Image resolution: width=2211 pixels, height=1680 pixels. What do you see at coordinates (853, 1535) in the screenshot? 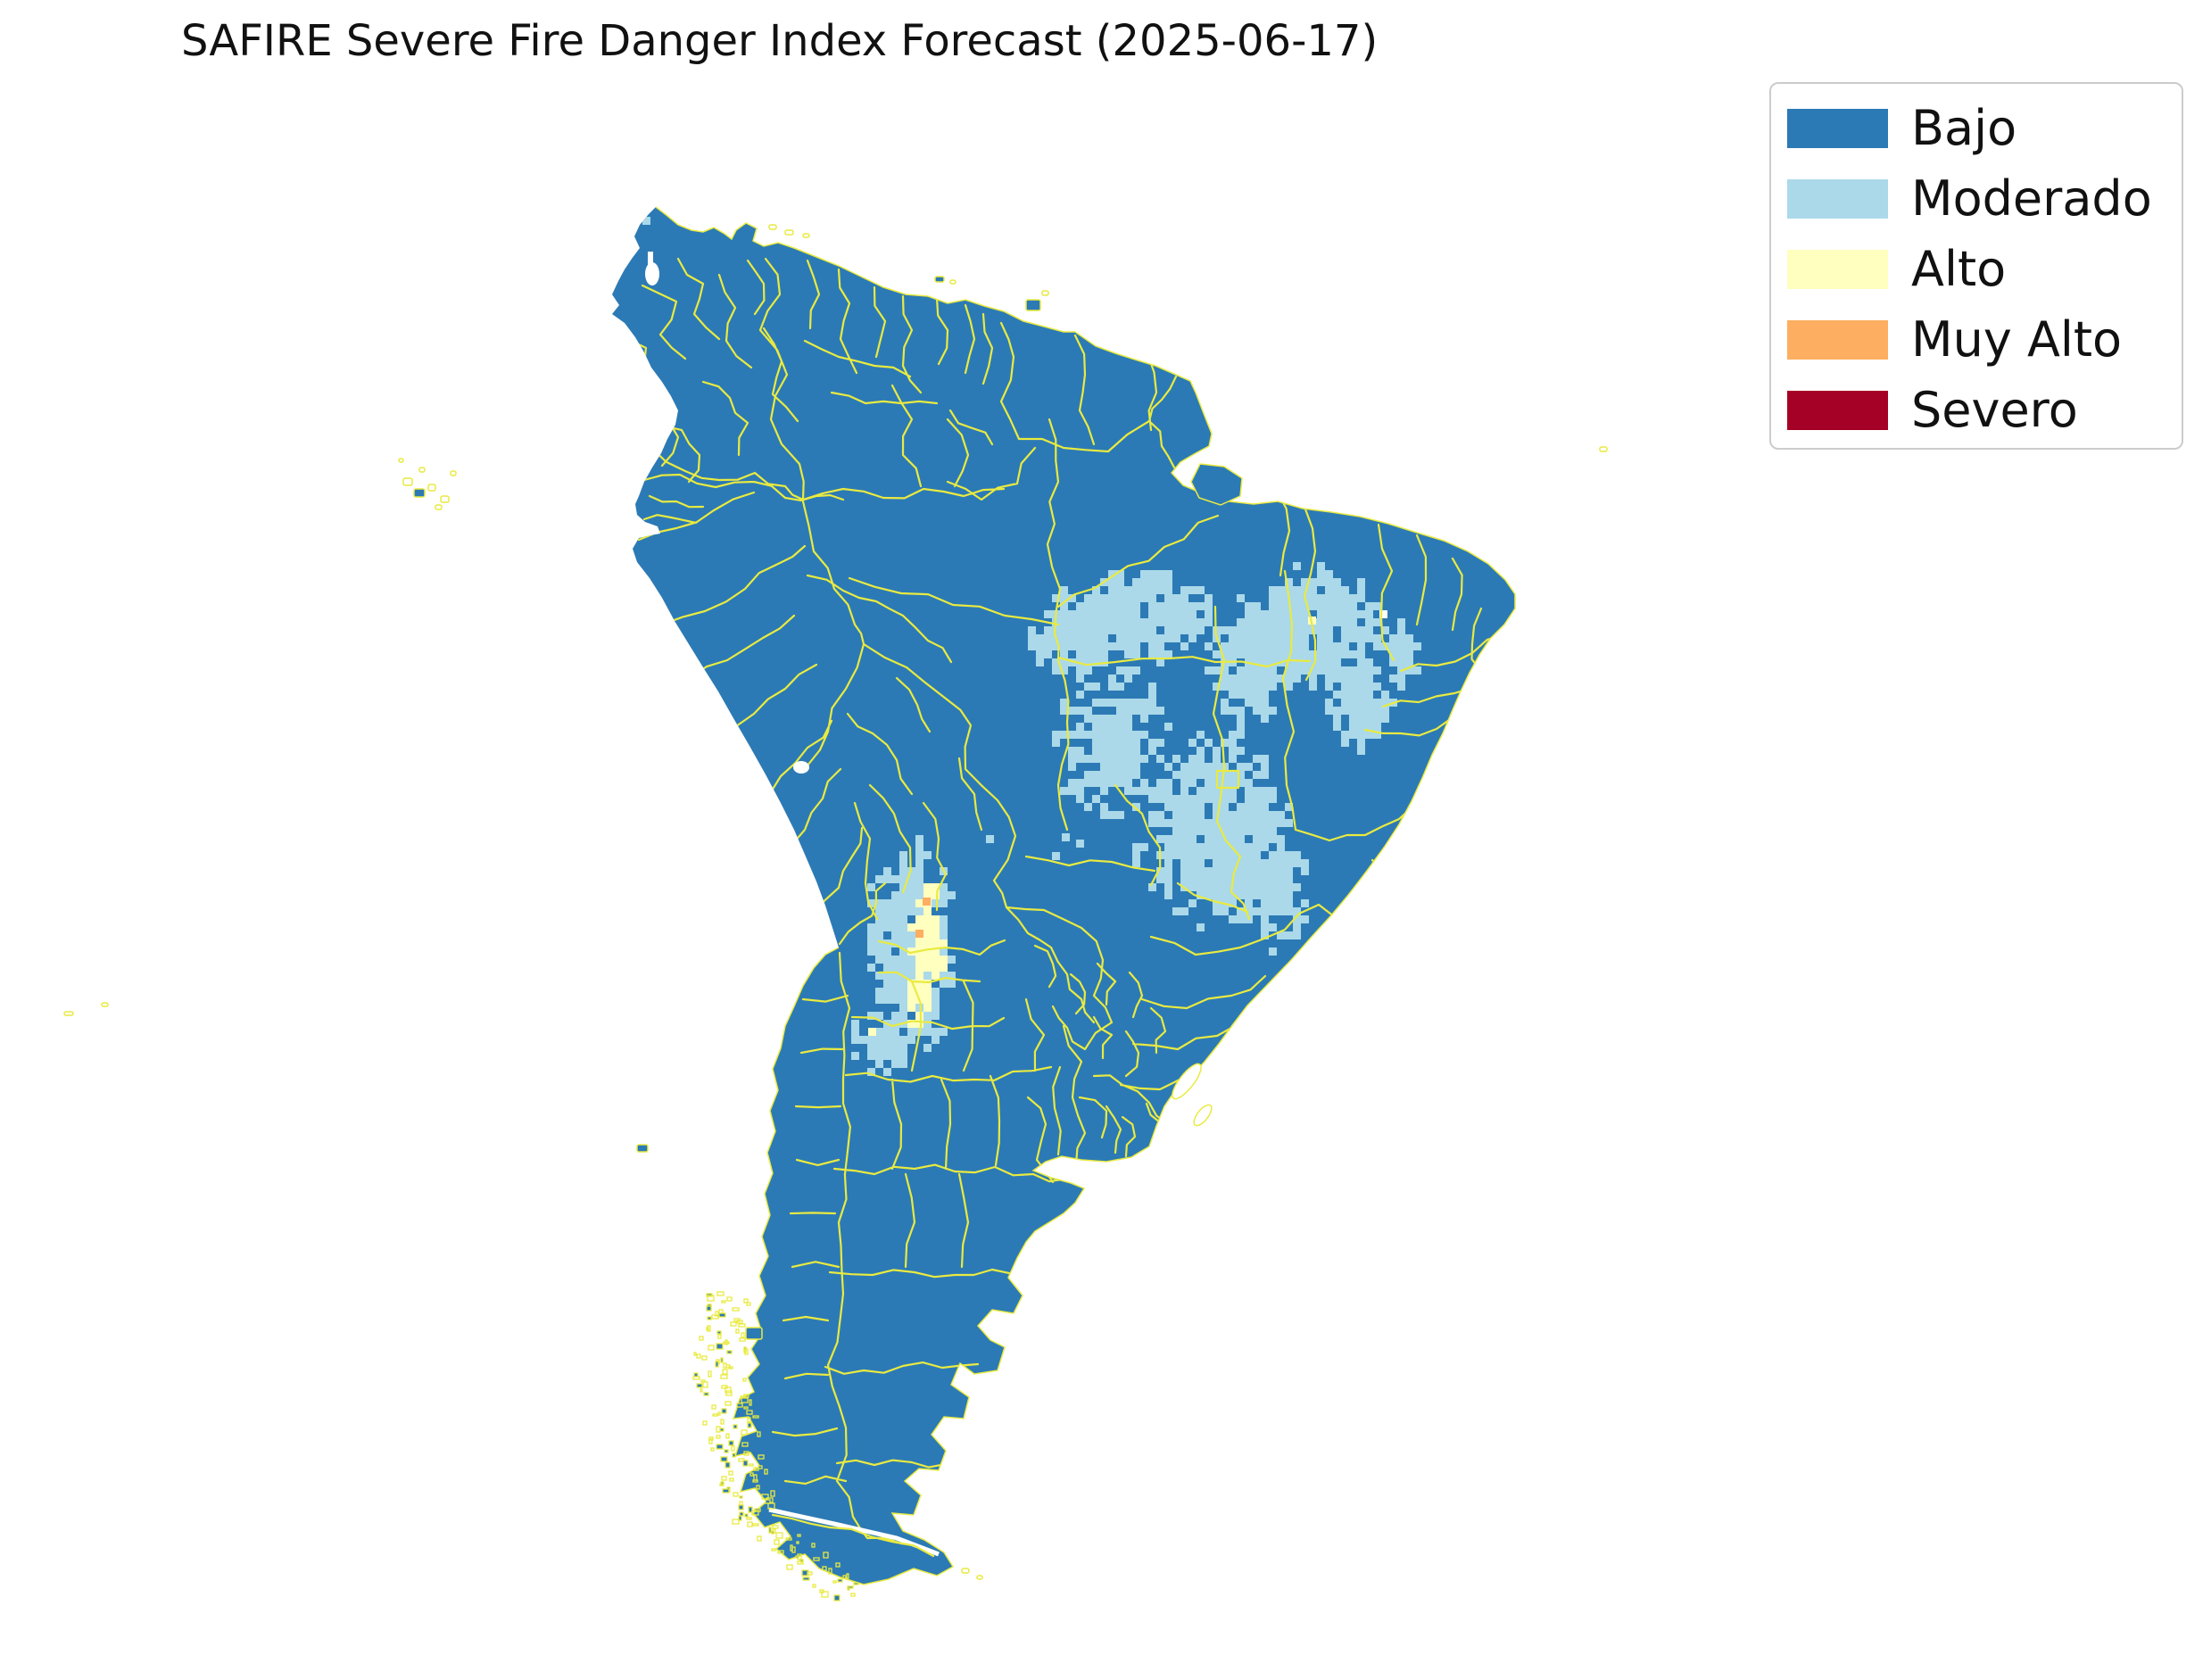
I see `strait-border` at bounding box center [853, 1535].